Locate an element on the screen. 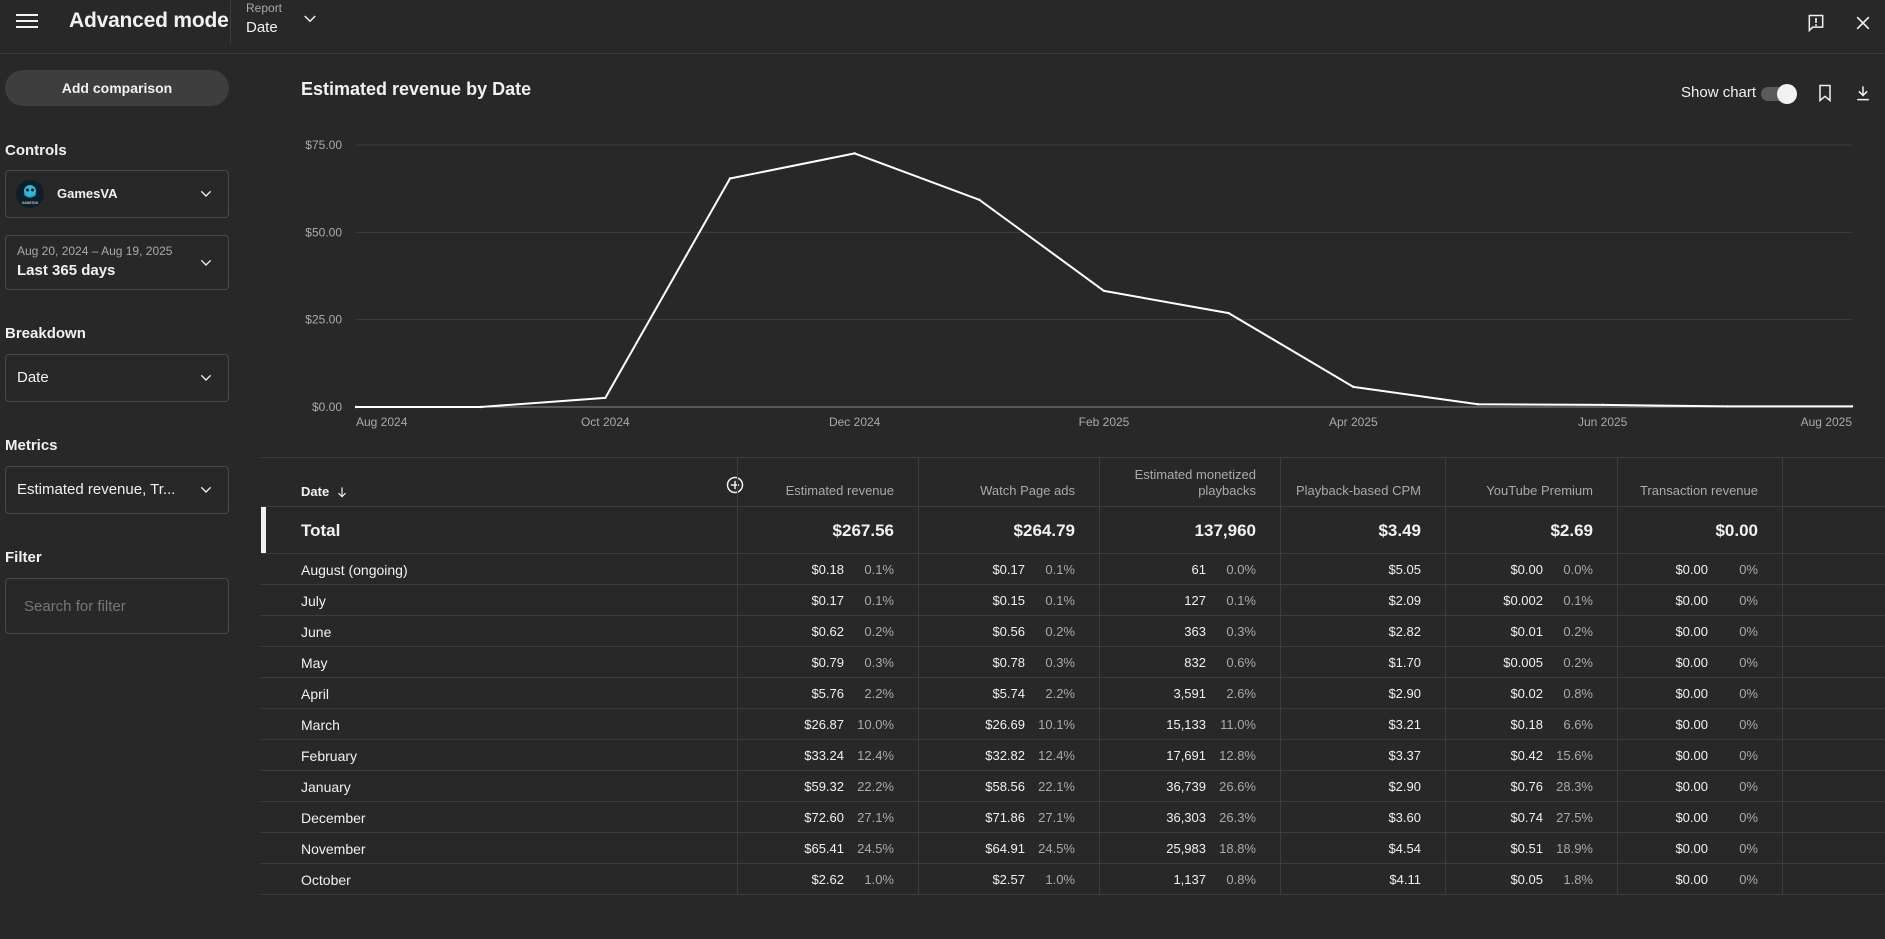  total-value: $3.49 is located at coordinates (1399, 530).